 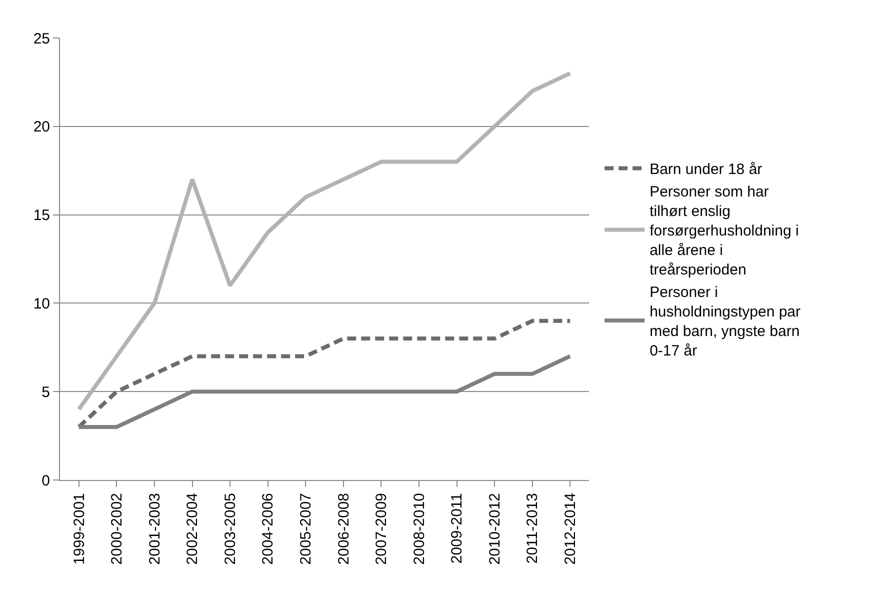 I want to click on x-tick-label: 2007-2009, so click(x=381, y=529).